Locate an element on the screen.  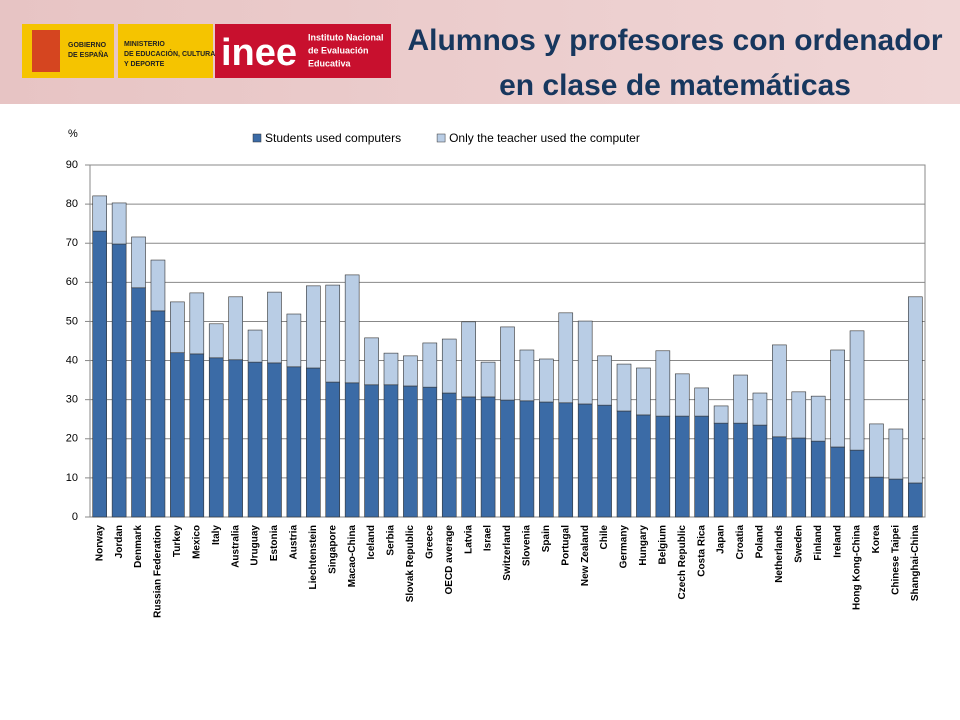
x-tick-label: Portugal is located at coordinates (565, 545).